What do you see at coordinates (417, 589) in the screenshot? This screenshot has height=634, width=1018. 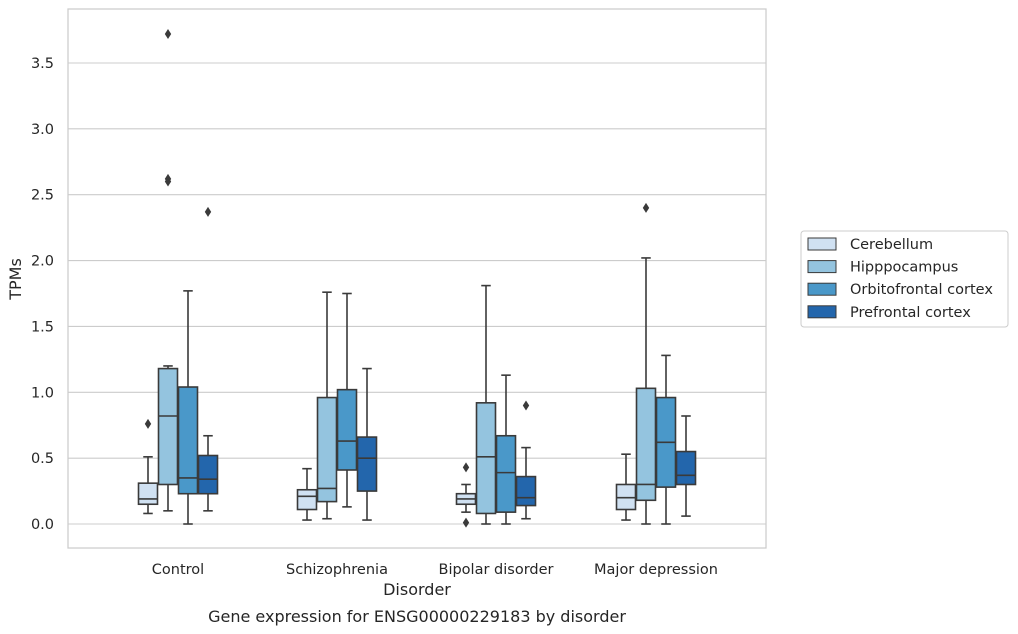 I see `x-axis-label: Disorder` at bounding box center [417, 589].